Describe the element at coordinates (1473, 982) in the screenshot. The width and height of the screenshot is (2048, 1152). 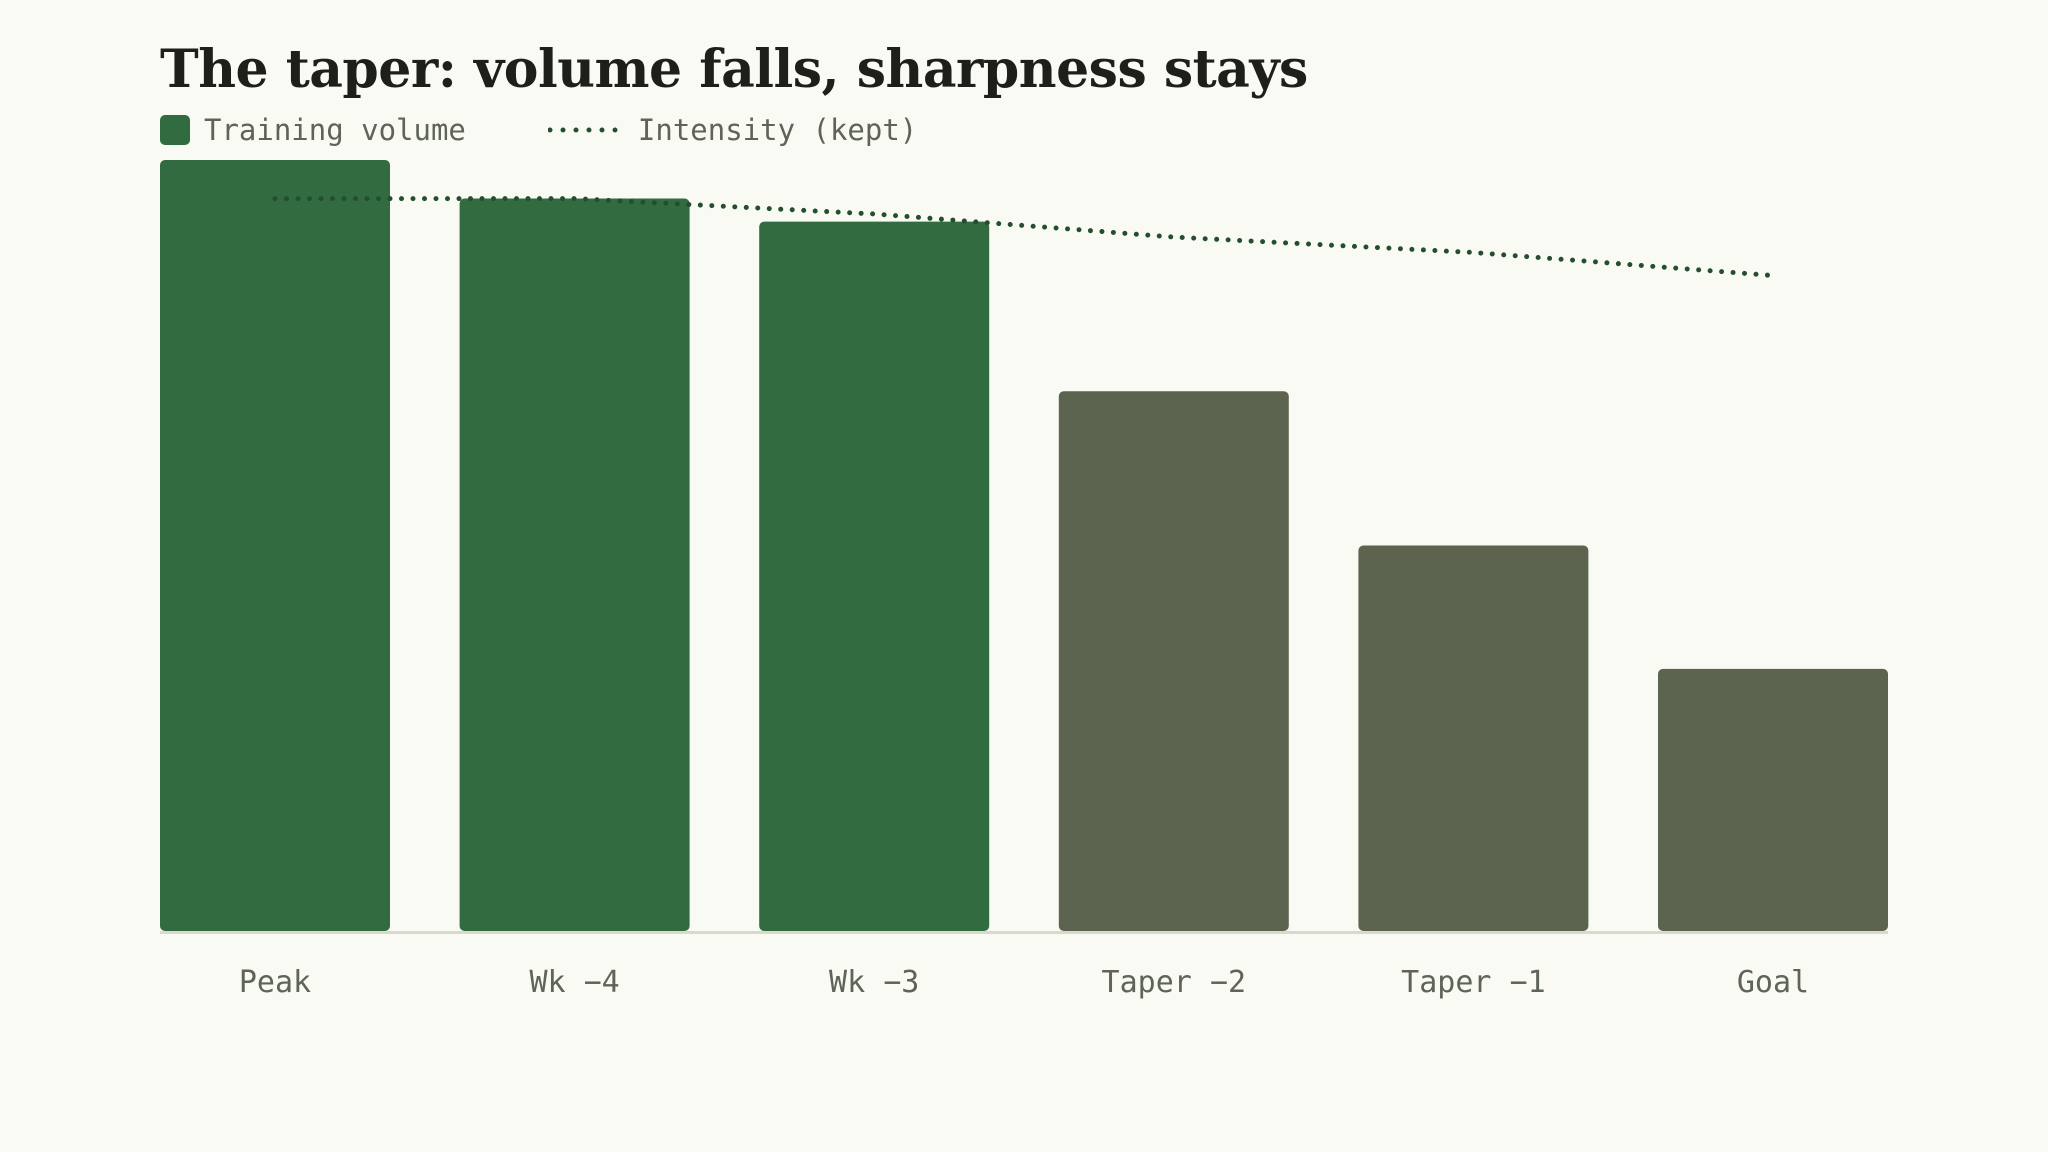
I see `x-tick-label-5: Taper −1` at that location.